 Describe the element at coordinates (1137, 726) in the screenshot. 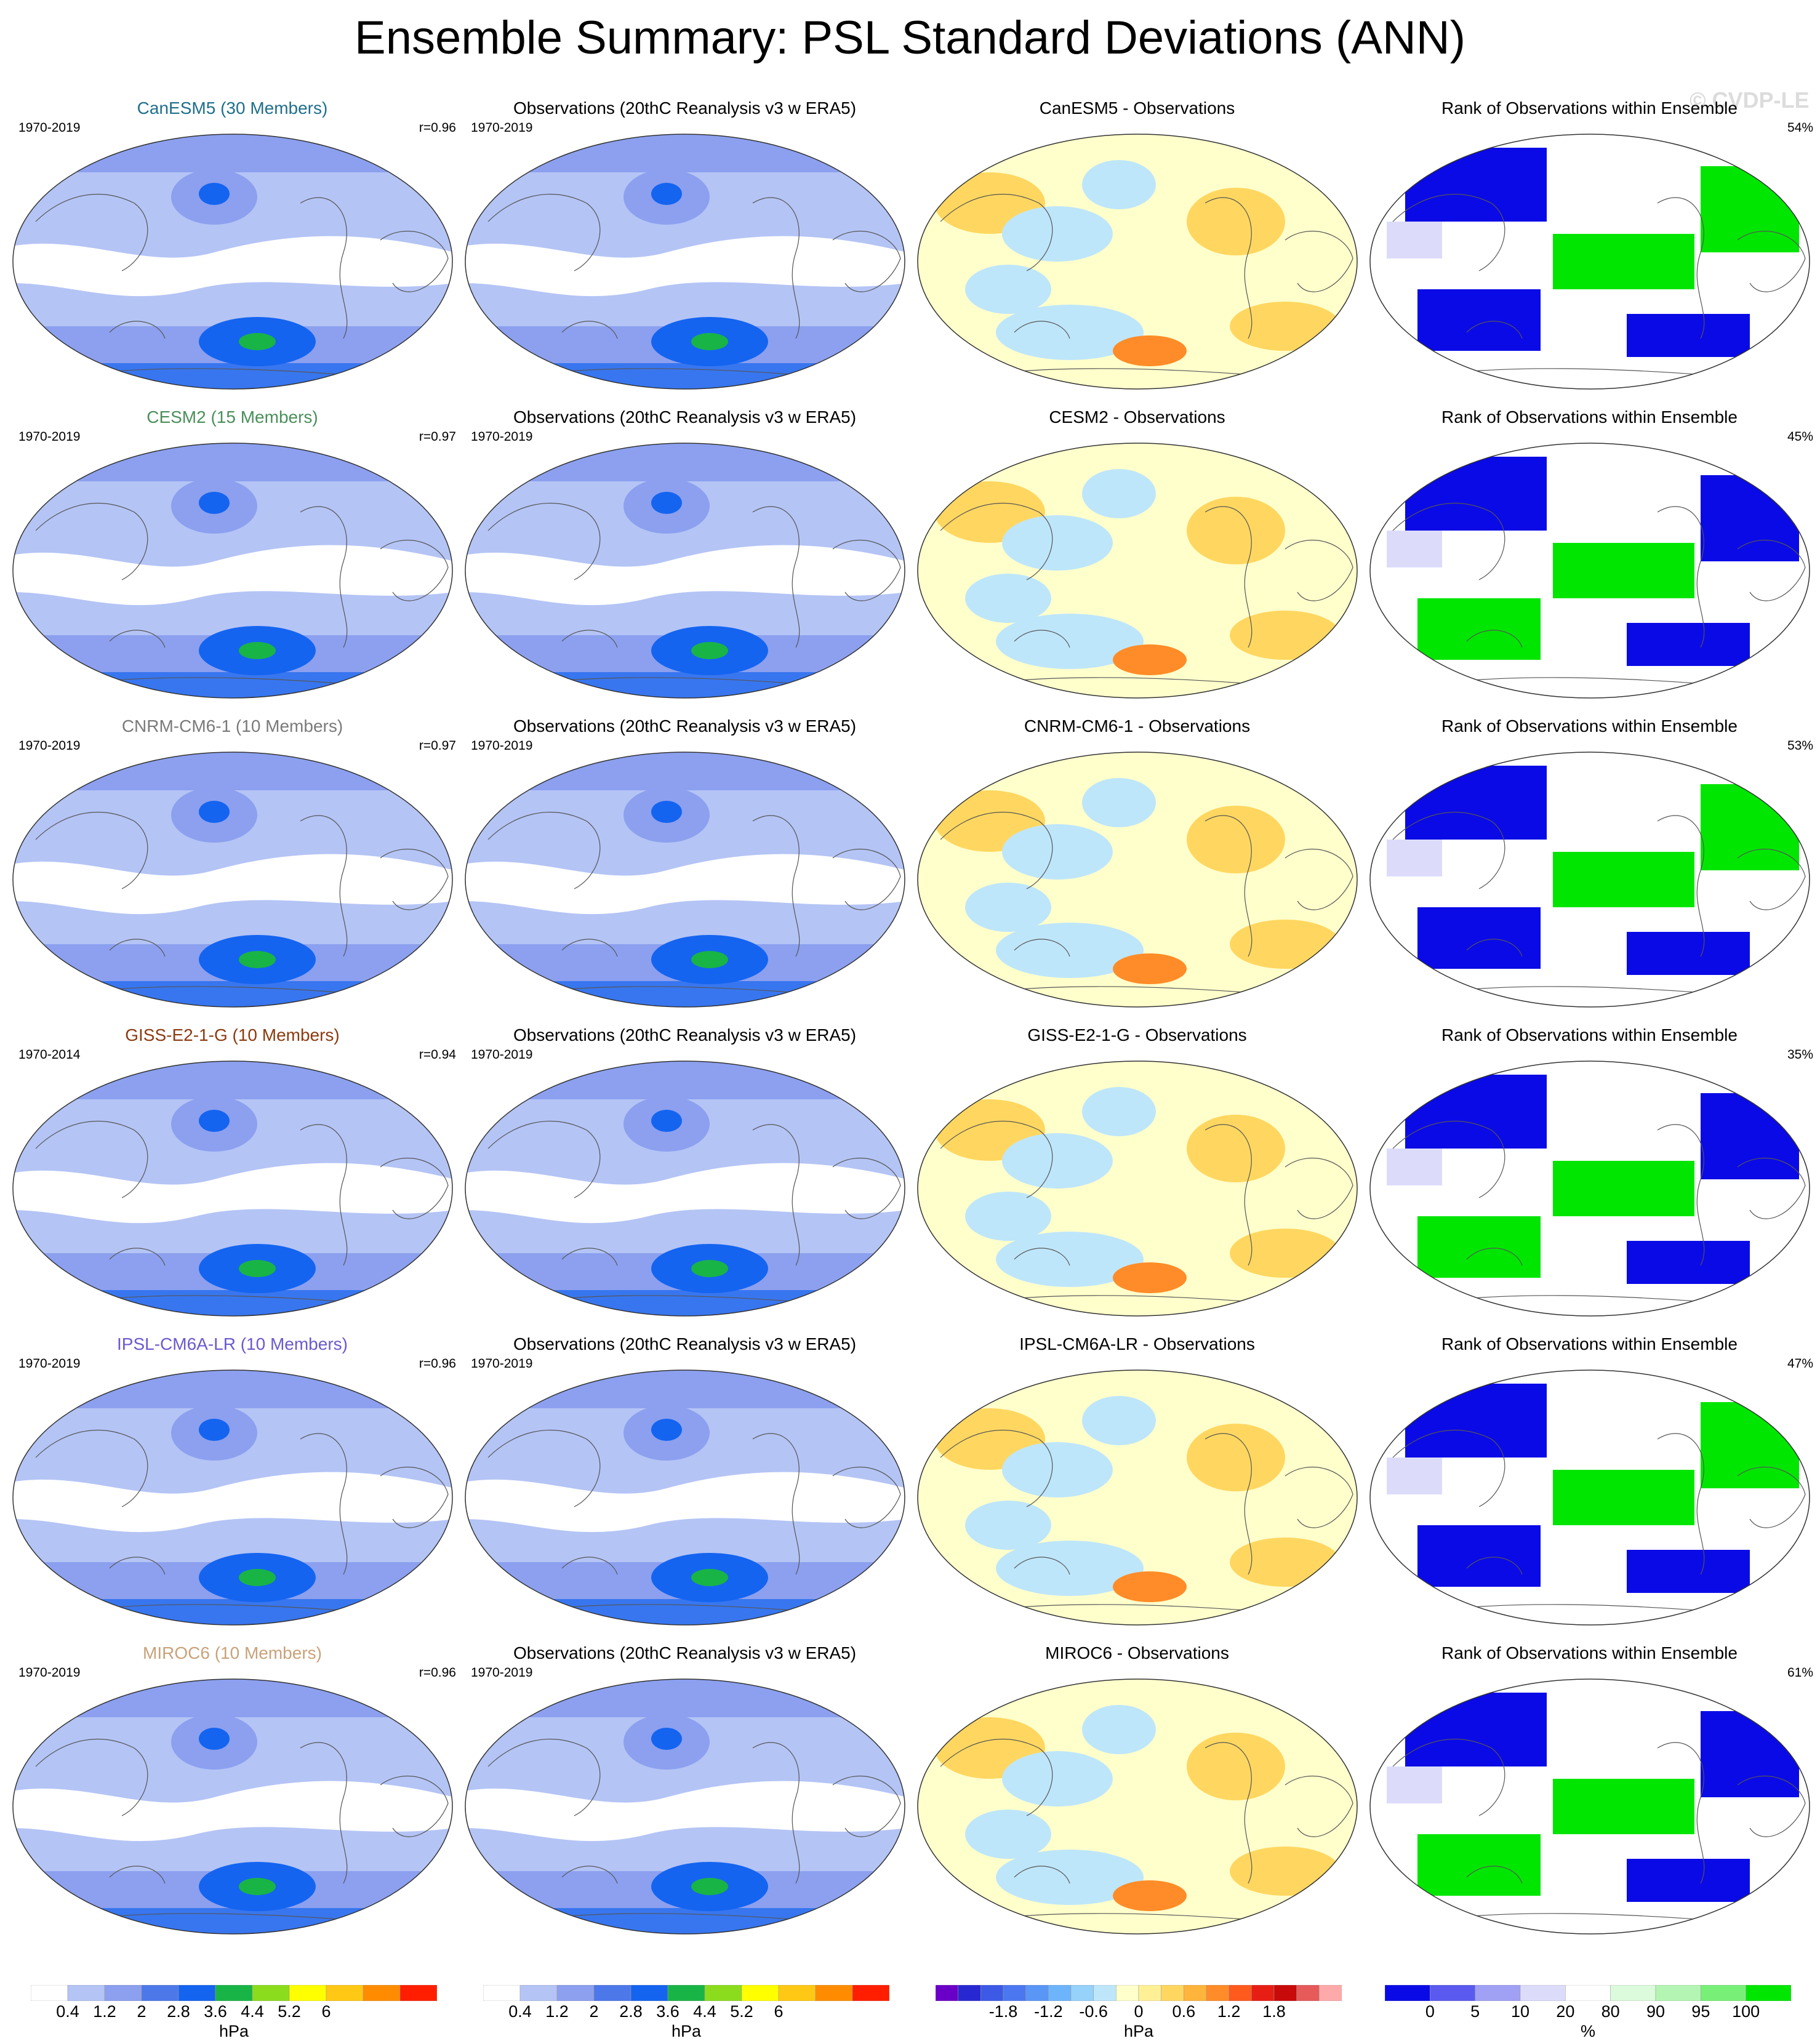

I see `panel-title: CNRM-CM6-1 - Observations` at that location.